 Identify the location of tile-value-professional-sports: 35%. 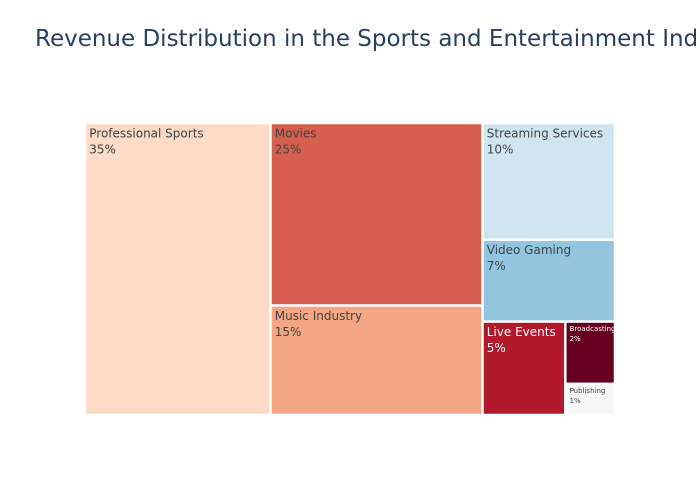
(102, 149).